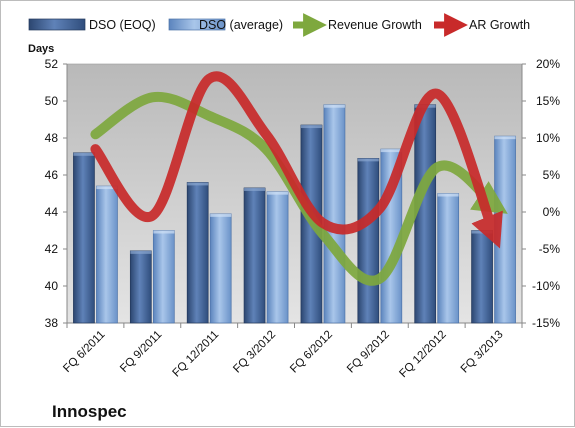  I want to click on legend-label: AR Growth, so click(499, 25).